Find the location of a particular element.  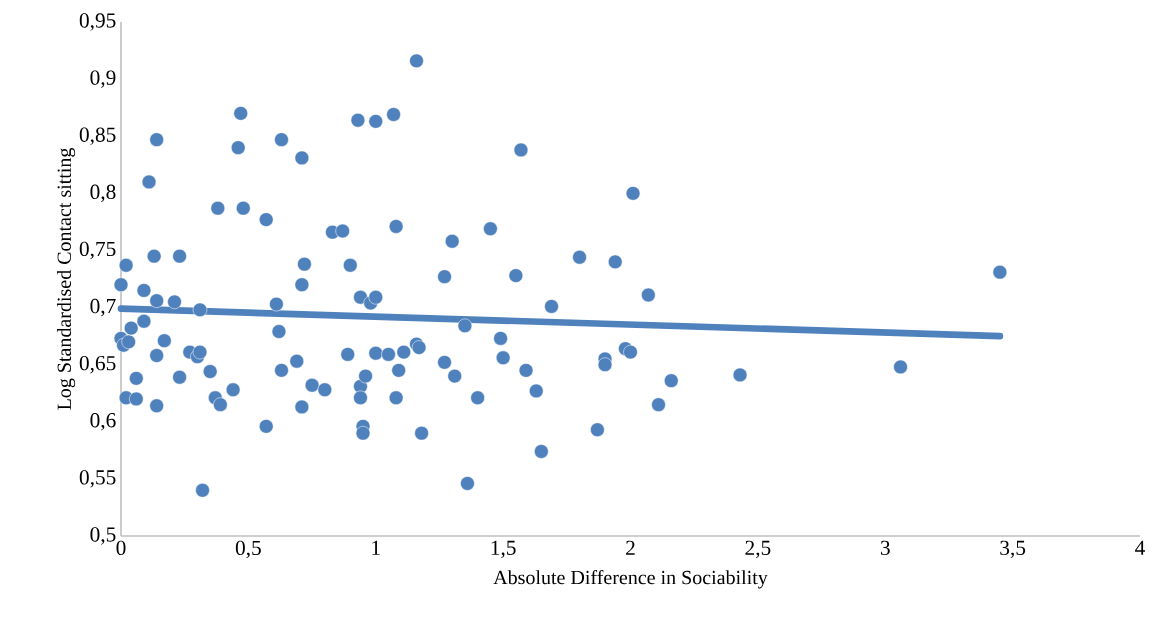

x-tick-label: 1 is located at coordinates (376, 547).